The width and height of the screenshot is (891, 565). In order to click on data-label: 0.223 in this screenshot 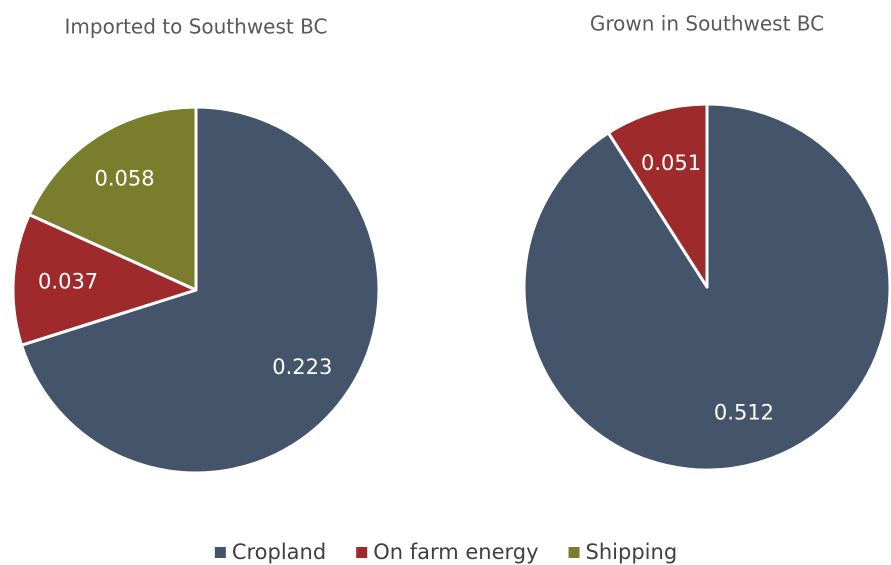, I will do `click(302, 367)`.